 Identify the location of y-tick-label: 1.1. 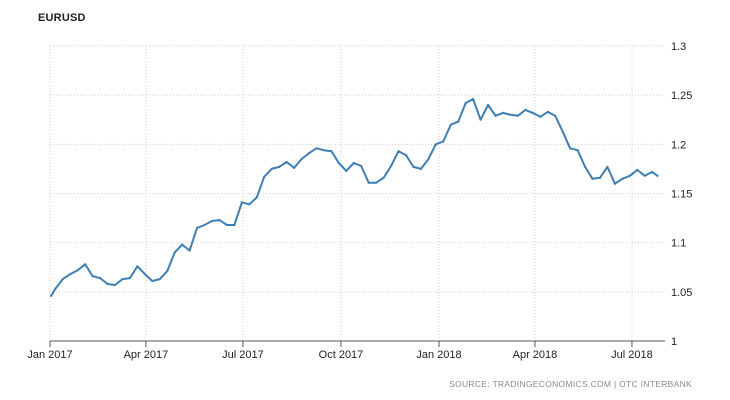
(678, 244).